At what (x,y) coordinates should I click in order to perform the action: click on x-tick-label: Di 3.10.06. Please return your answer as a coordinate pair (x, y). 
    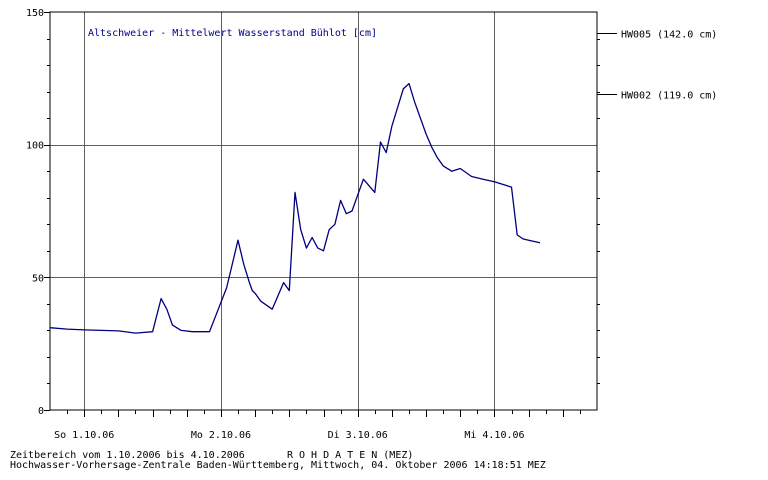
    Looking at the image, I should click on (358, 435).